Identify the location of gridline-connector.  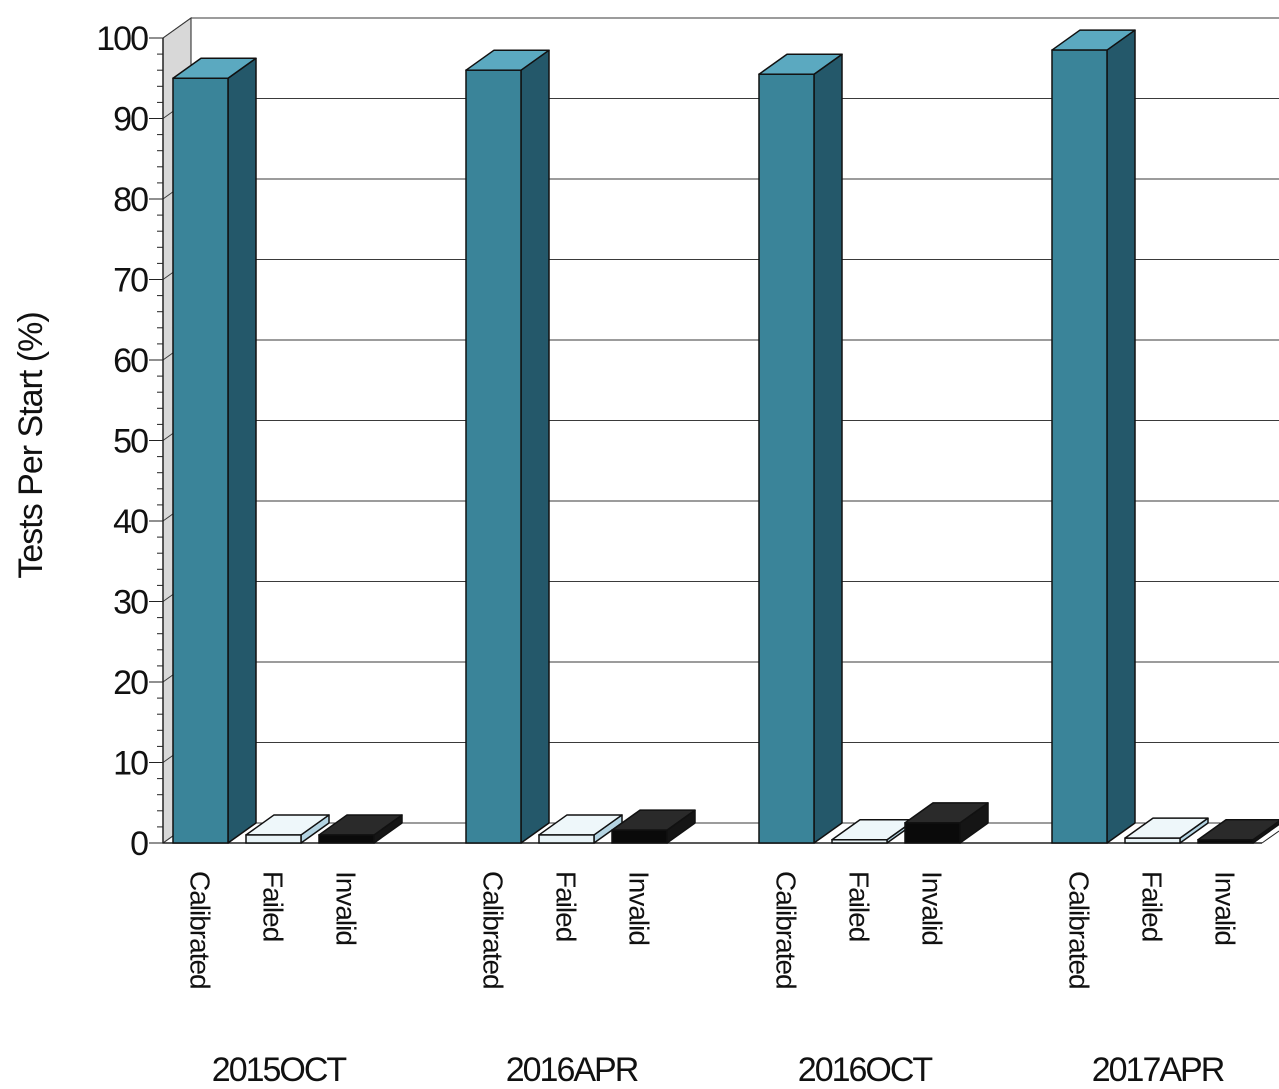
(177, 28).